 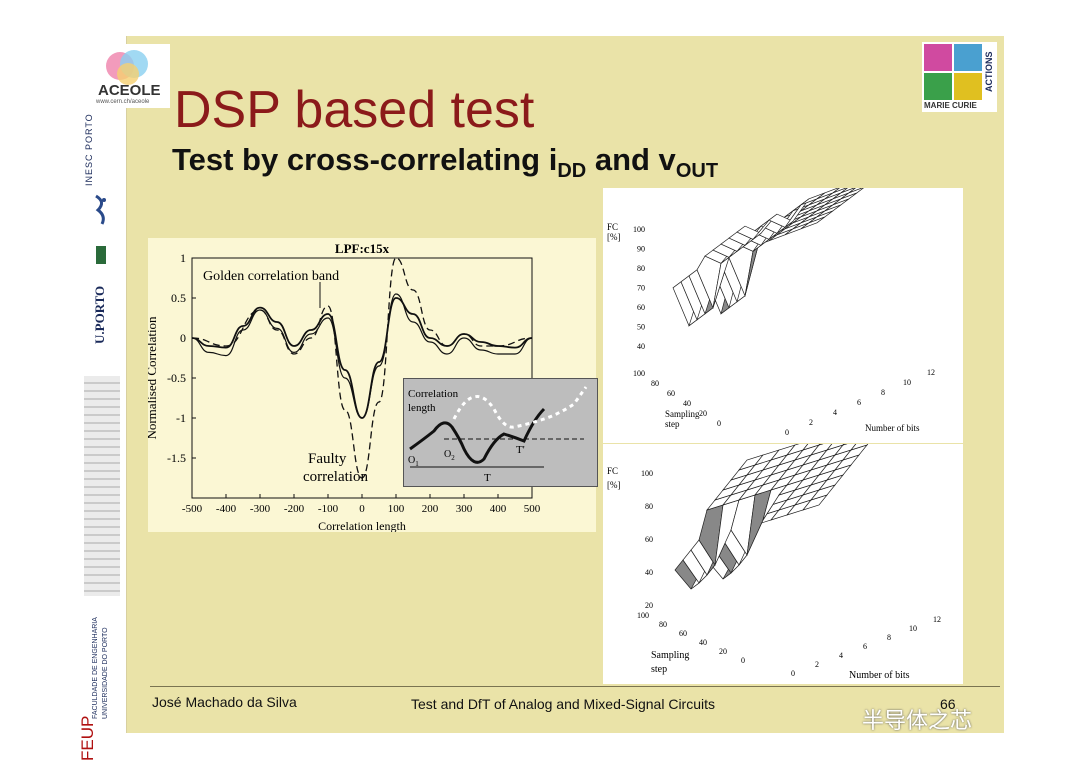 I want to click on x-tick-label: 6, so click(x=865, y=646).